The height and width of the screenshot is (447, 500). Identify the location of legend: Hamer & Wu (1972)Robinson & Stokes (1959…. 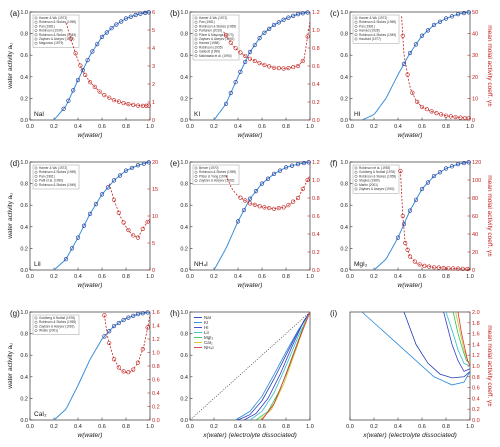
(376, 29).